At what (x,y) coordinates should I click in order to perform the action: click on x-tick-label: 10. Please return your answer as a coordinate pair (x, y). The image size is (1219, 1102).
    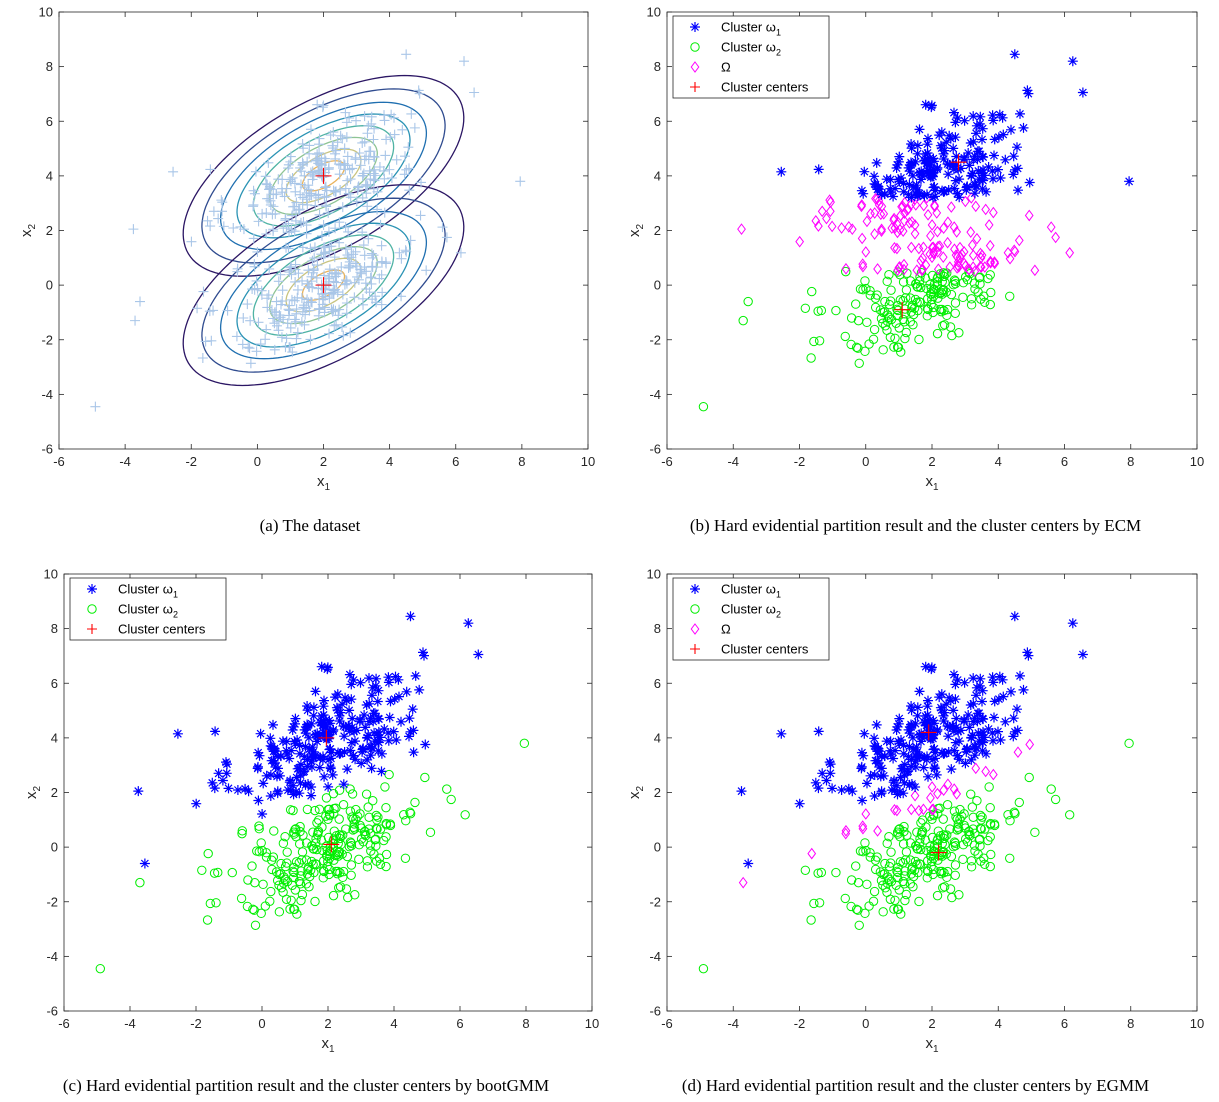
    Looking at the image, I should click on (1197, 461).